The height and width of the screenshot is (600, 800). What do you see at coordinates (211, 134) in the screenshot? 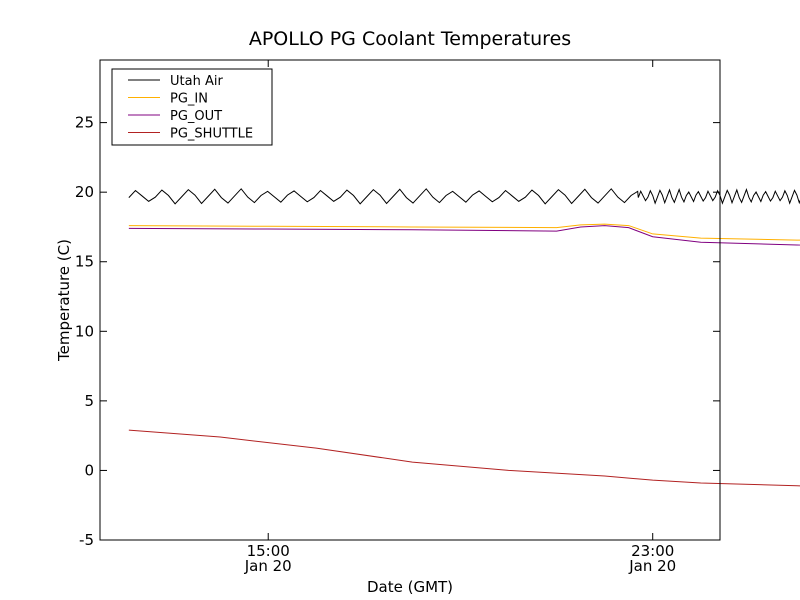
I see `legend-label-pg-shuttle: PG_SHUTTLE` at bounding box center [211, 134].